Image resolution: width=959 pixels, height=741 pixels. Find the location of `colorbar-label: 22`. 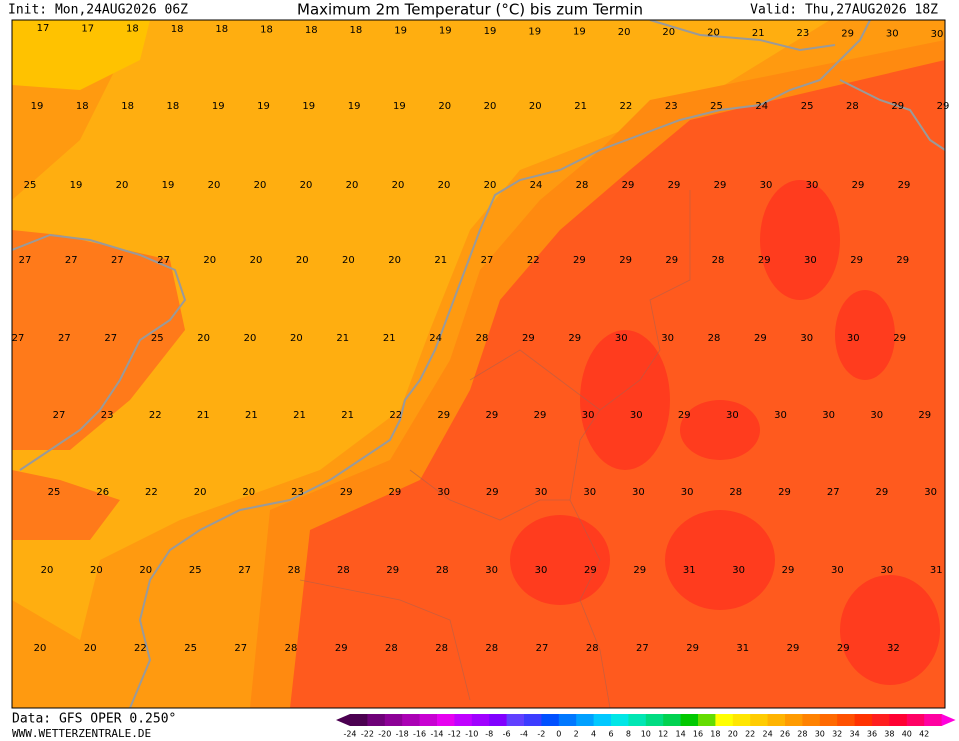

colorbar-label: 22 is located at coordinates (750, 734).